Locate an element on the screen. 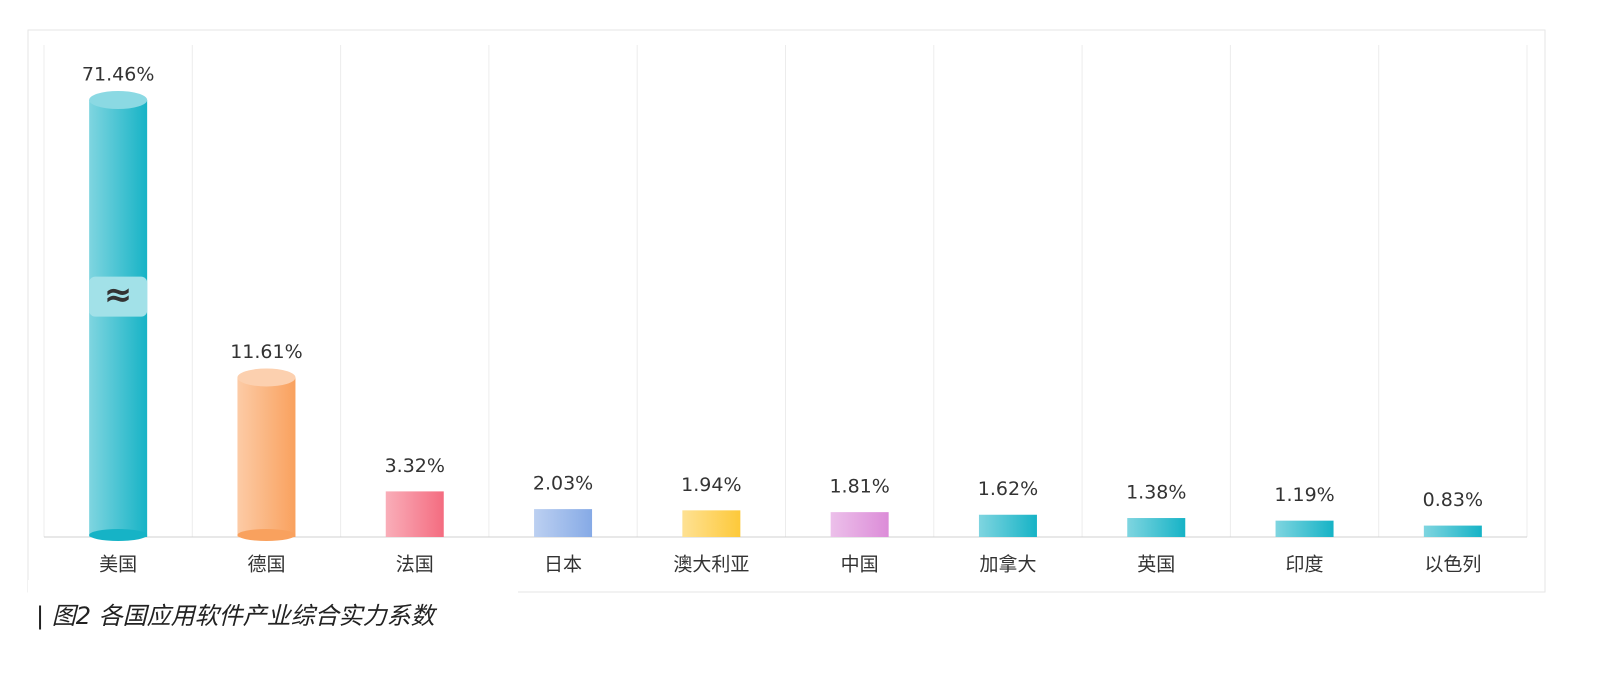  axis-break is located at coordinates (118, 296).